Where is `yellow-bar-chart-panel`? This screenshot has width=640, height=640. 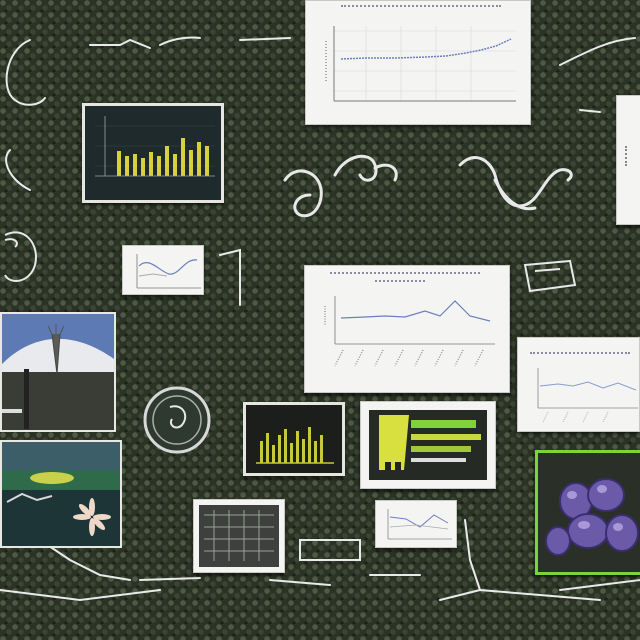
yellow-bar-chart-panel is located at coordinates (153, 153).